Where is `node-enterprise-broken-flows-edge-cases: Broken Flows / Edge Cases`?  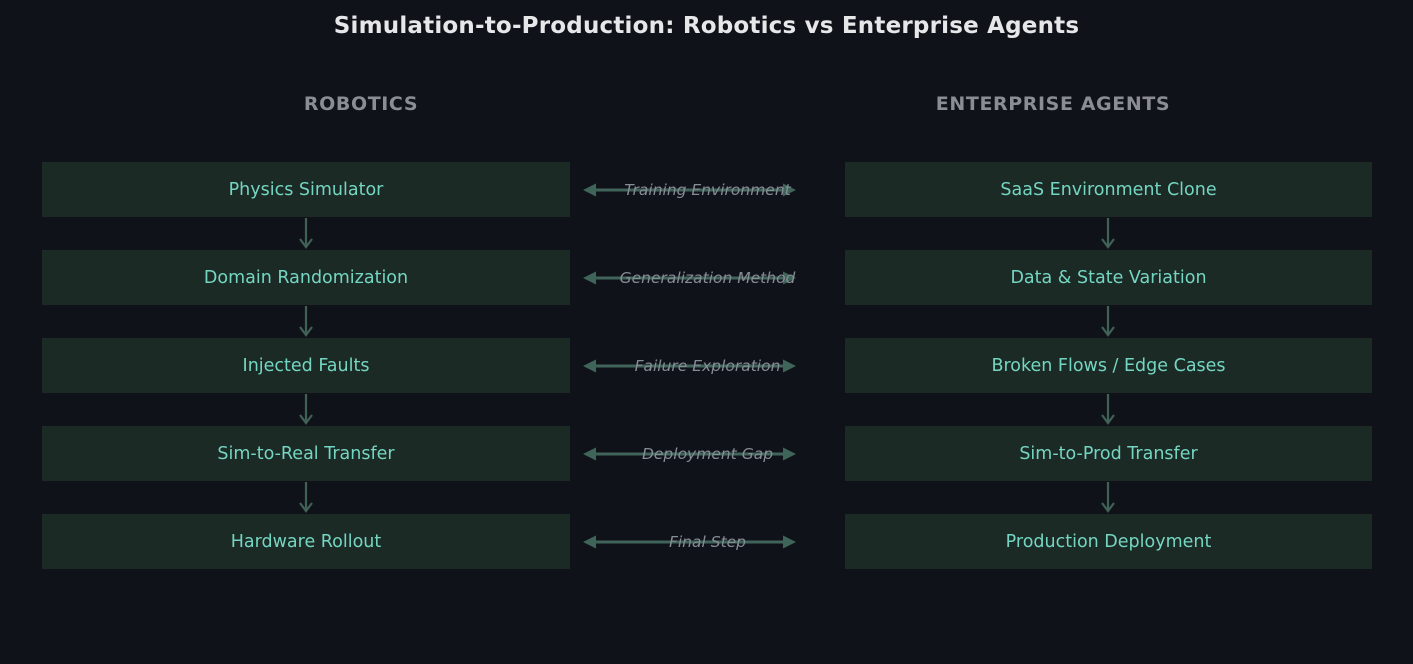
node-enterprise-broken-flows-edge-cases: Broken Flows / Edge Cases is located at coordinates (1108, 365).